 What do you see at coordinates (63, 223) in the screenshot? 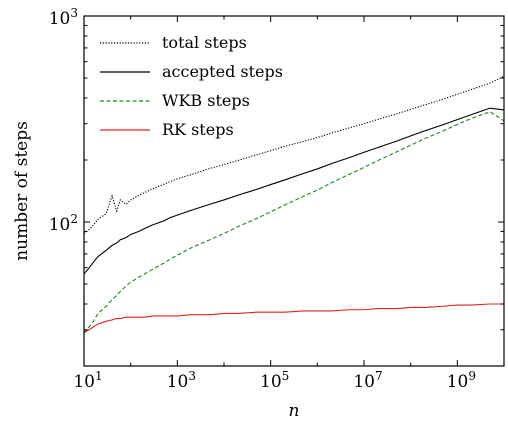
I see `y-tick-label: 10²` at bounding box center [63, 223].